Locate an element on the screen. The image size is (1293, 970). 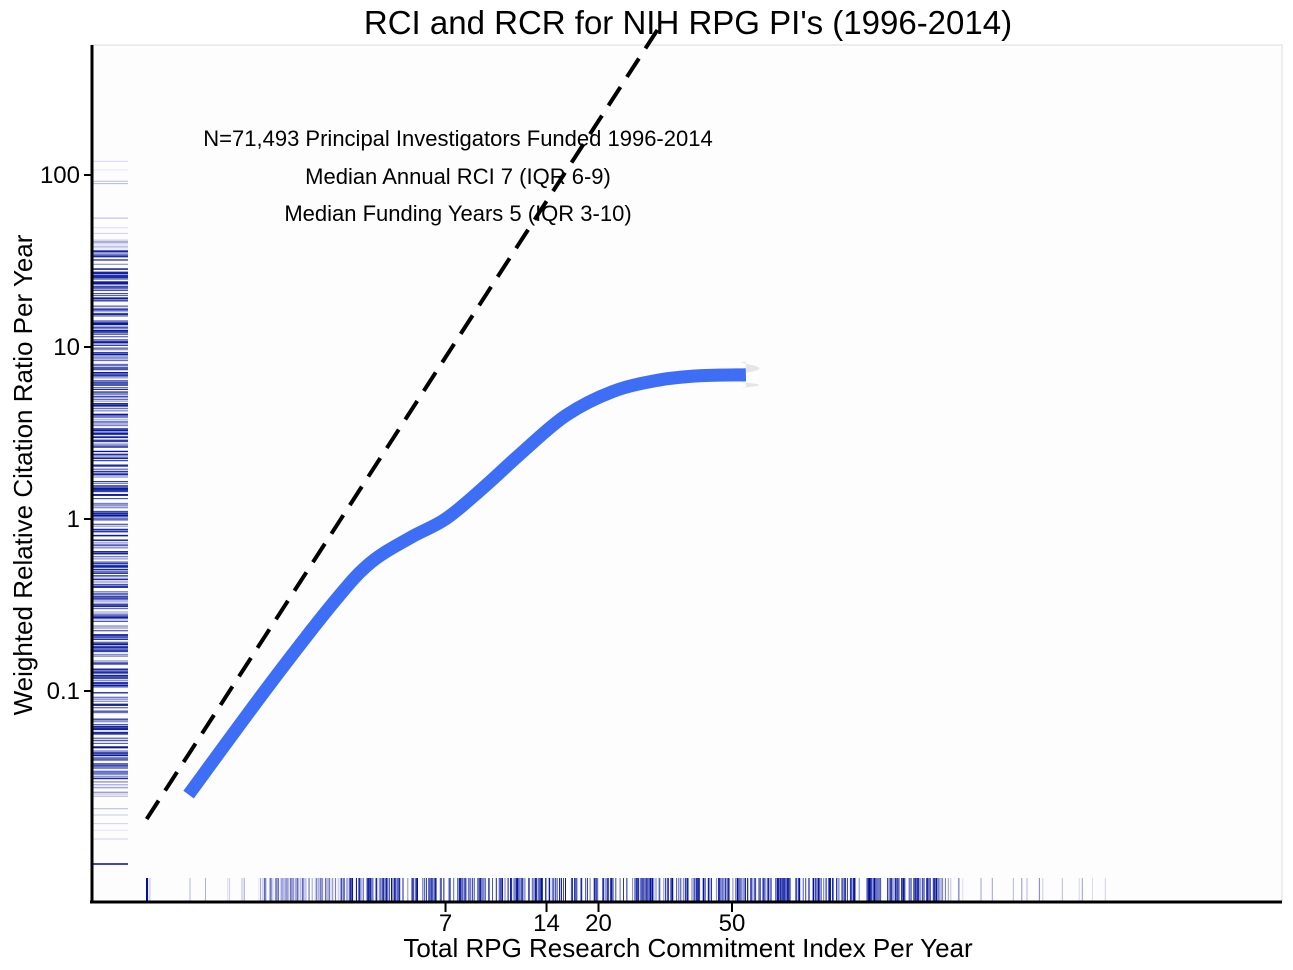
annotation-2: Median Annual RCI 7 (IQR 6-9) is located at coordinates (458, 176).